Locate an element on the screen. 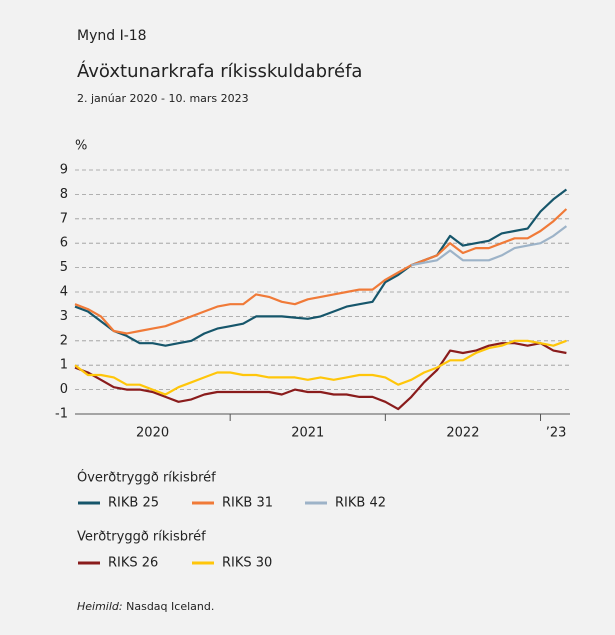 The image size is (615, 635). source-label: Heimild: is located at coordinates (100, 606).